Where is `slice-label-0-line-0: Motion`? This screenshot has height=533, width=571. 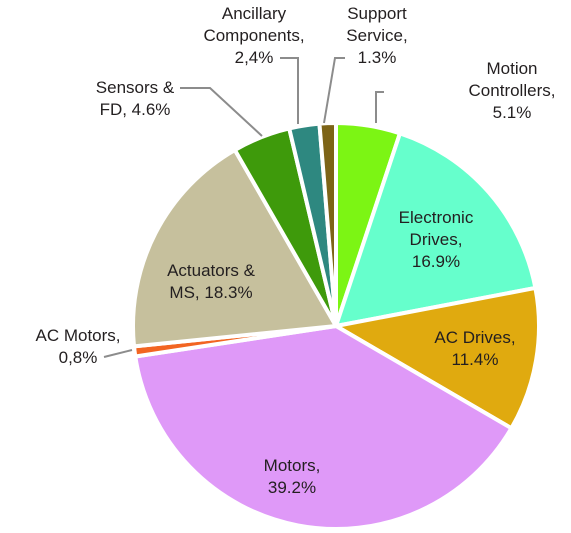
slice-label-0-line-0: Motion is located at coordinates (511, 68).